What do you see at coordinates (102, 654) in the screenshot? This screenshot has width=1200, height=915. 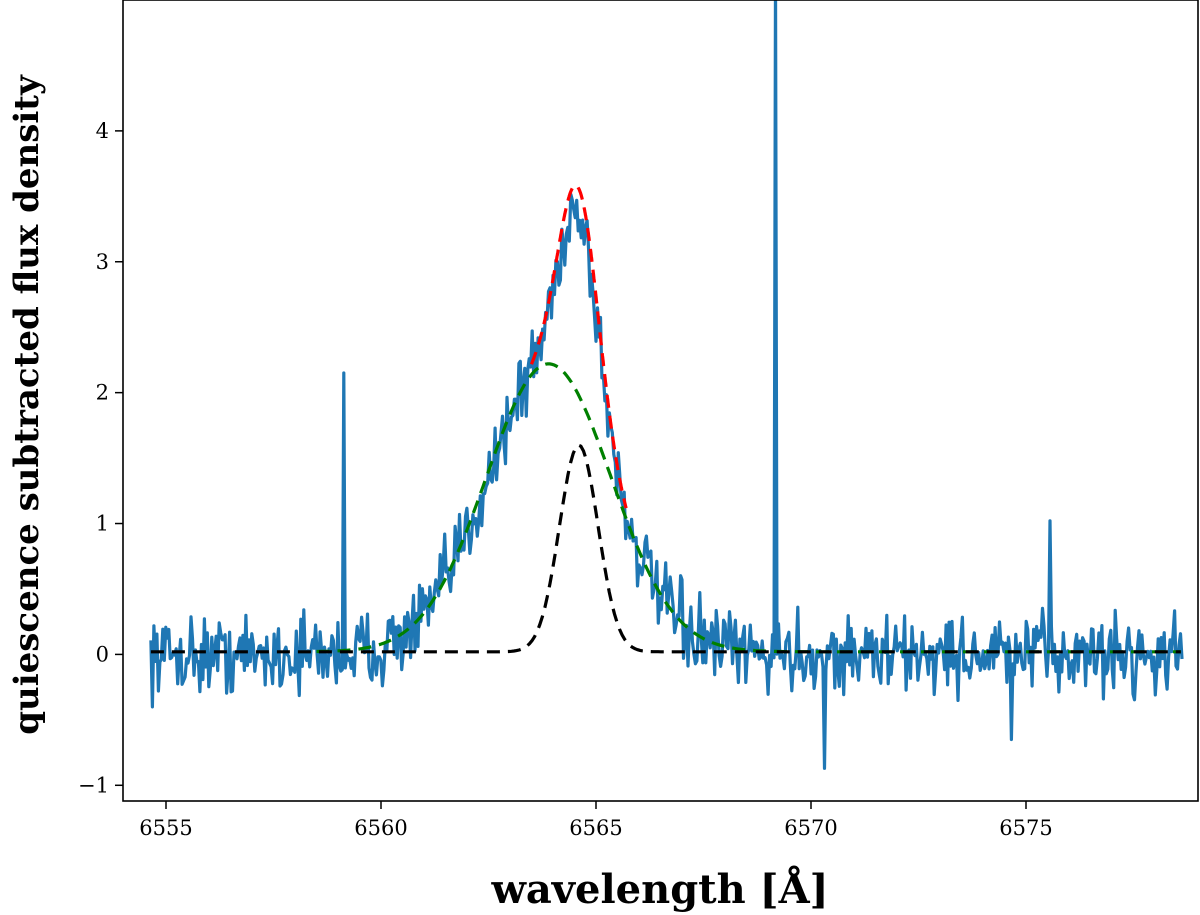 I see `y-tick-label: 0` at bounding box center [102, 654].